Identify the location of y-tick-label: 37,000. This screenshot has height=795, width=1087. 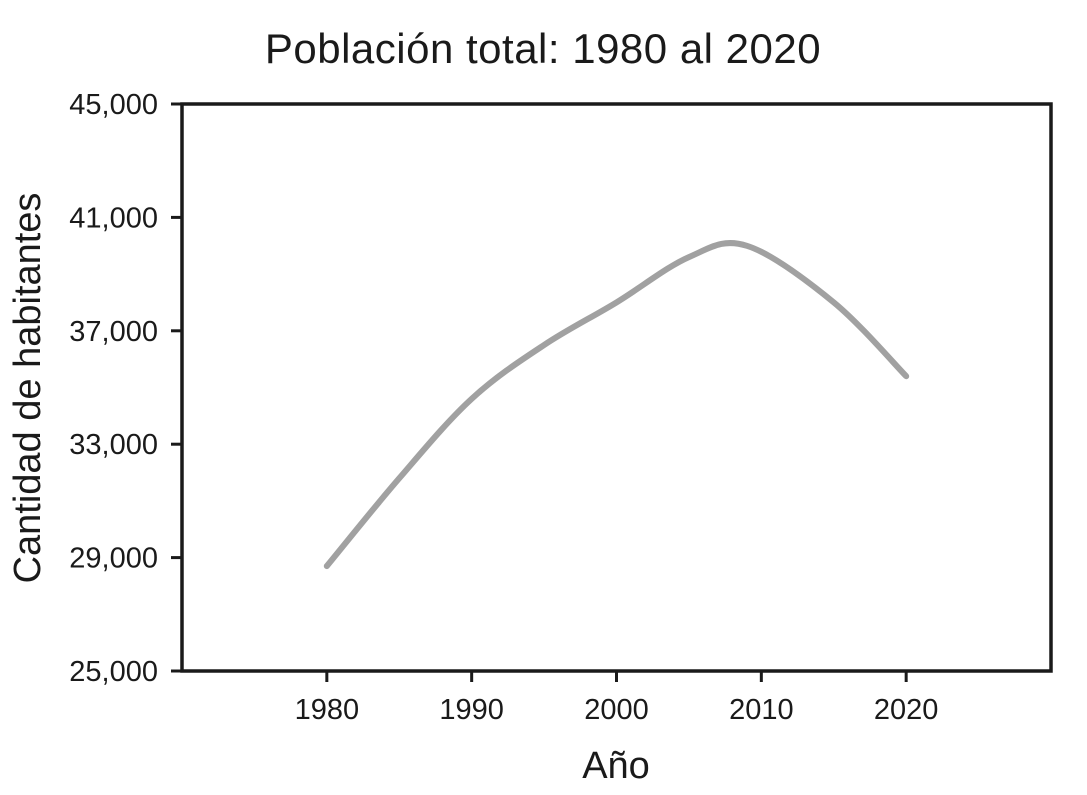
(113, 332).